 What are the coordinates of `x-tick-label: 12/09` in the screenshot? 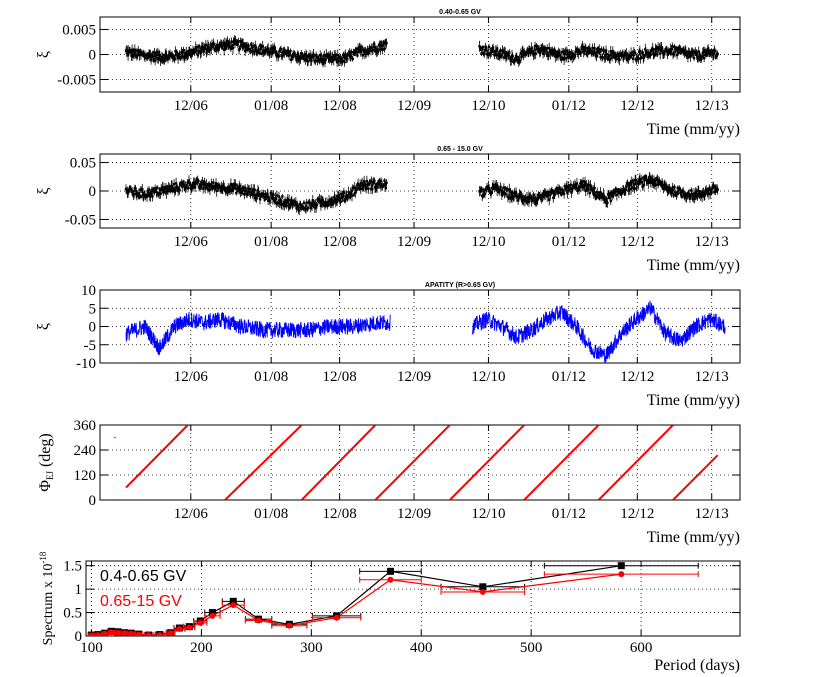 It's located at (414, 377).